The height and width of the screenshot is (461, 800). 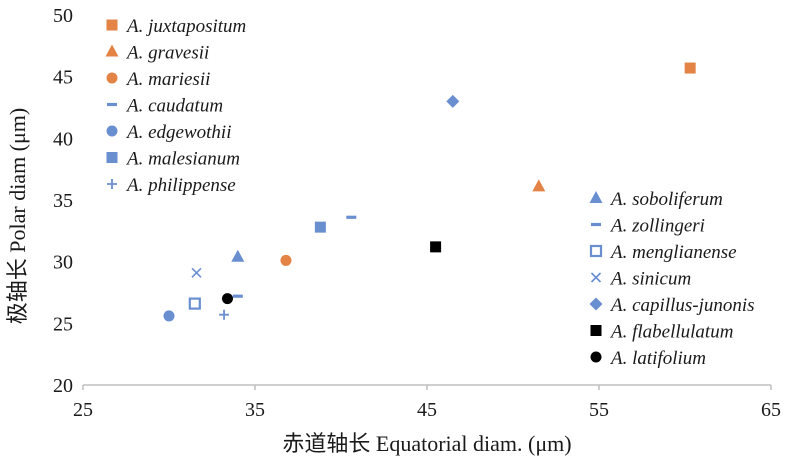 I want to click on legend-label-a-philippense: A. philippense, so click(x=180, y=185).